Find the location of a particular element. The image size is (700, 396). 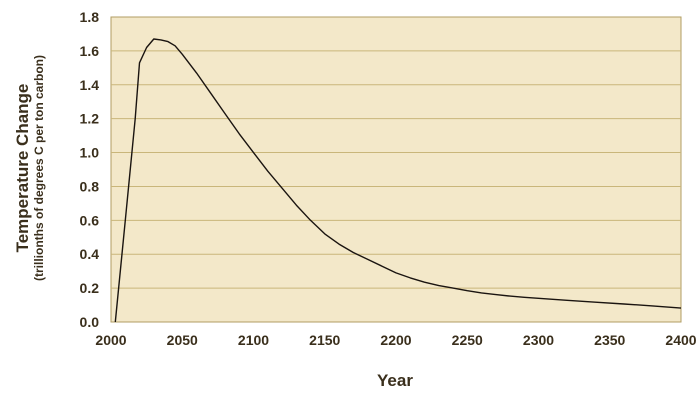

x-tick-label: 2150 is located at coordinates (324, 340).